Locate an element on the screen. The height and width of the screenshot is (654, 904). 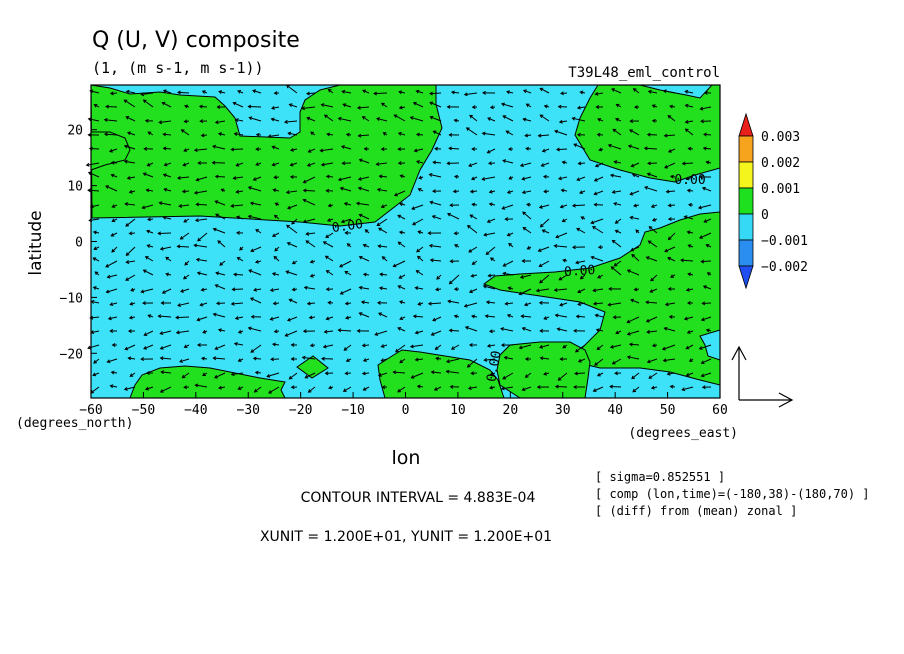
colorbar-label: 0.001 is located at coordinates (780, 189).